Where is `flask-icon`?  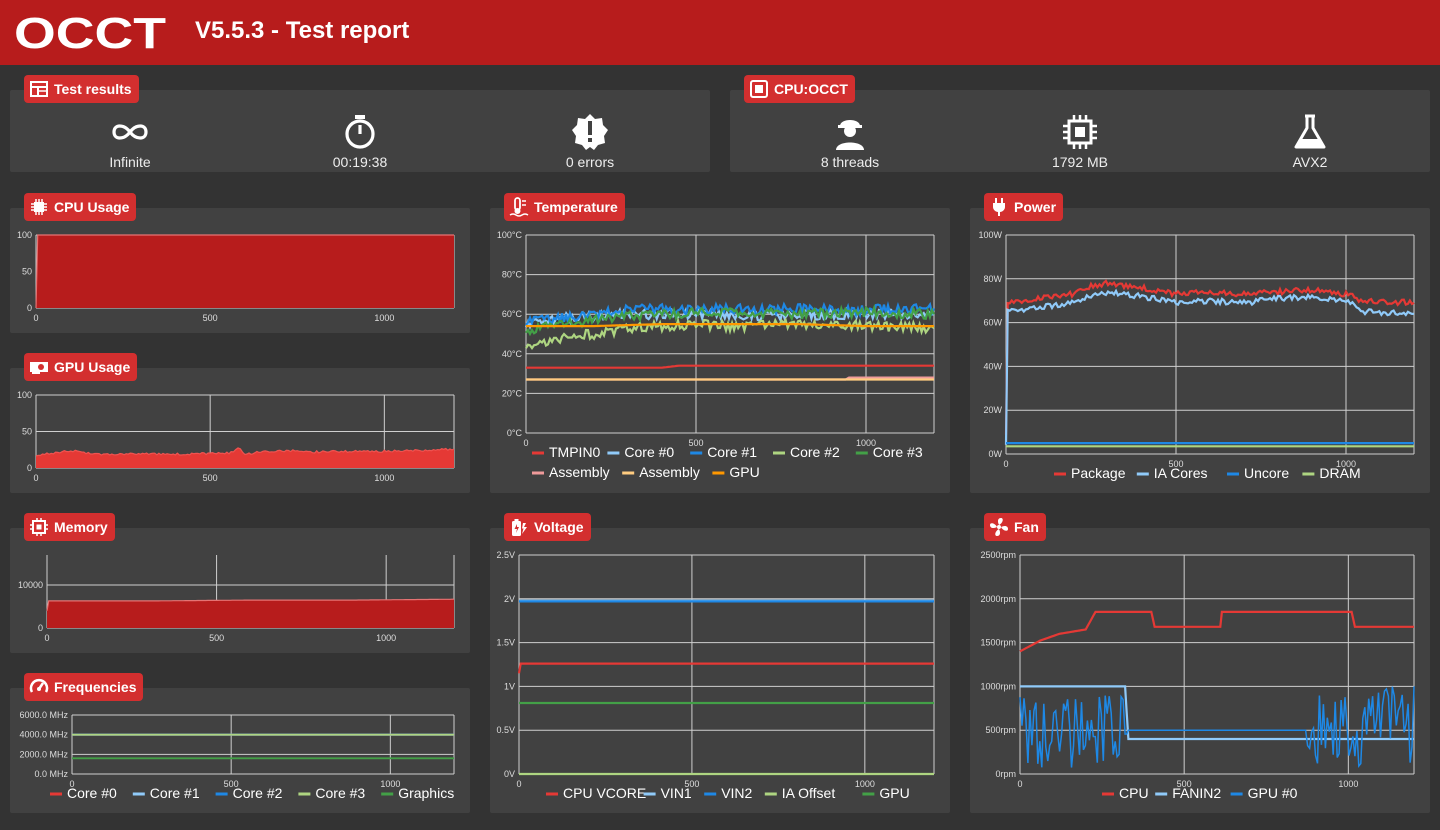 flask-icon is located at coordinates (1310, 131).